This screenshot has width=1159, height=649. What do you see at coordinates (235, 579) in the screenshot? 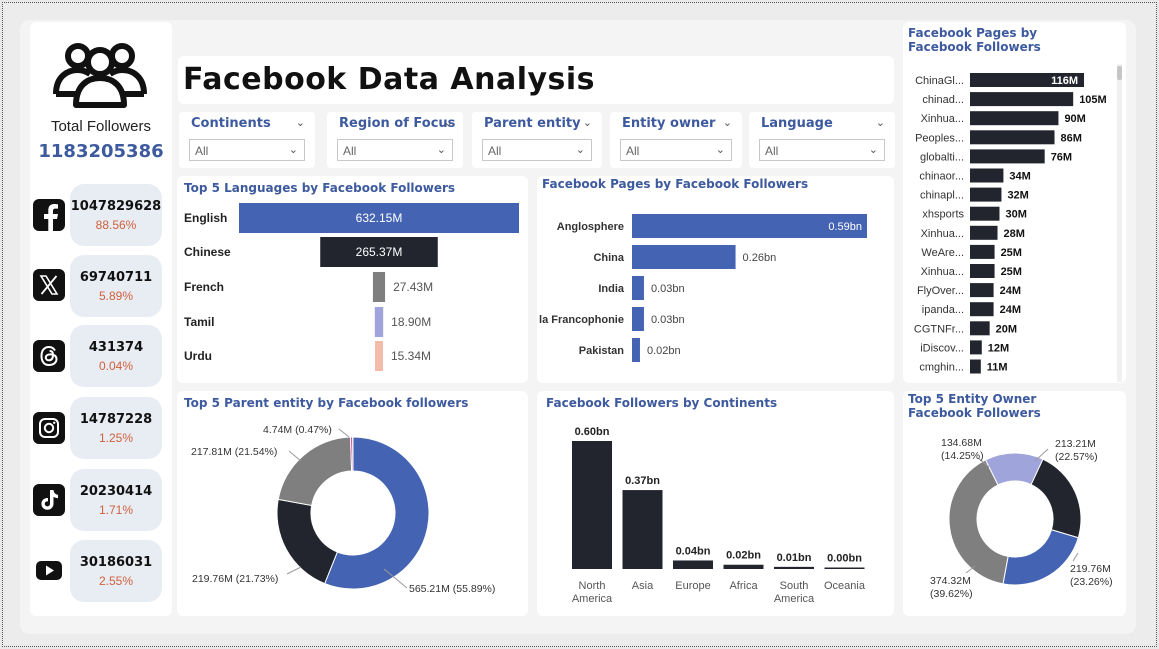
I see `parent-entity-data-label: 219.76M (21.73%)` at bounding box center [235, 579].